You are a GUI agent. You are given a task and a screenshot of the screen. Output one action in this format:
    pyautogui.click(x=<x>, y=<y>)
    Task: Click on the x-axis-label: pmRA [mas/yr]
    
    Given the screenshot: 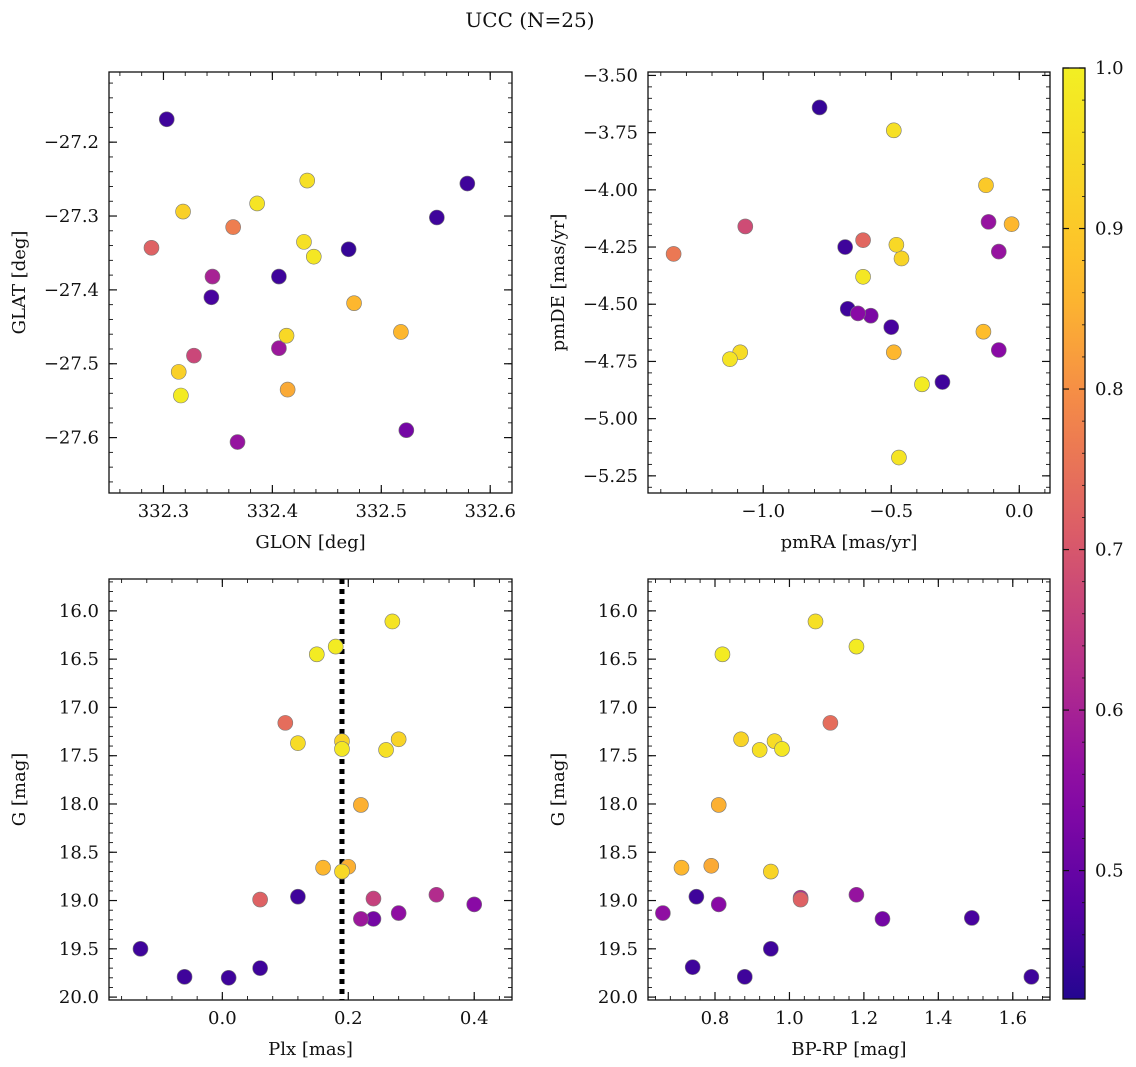 What is the action you would take?
    pyautogui.click(x=849, y=542)
    